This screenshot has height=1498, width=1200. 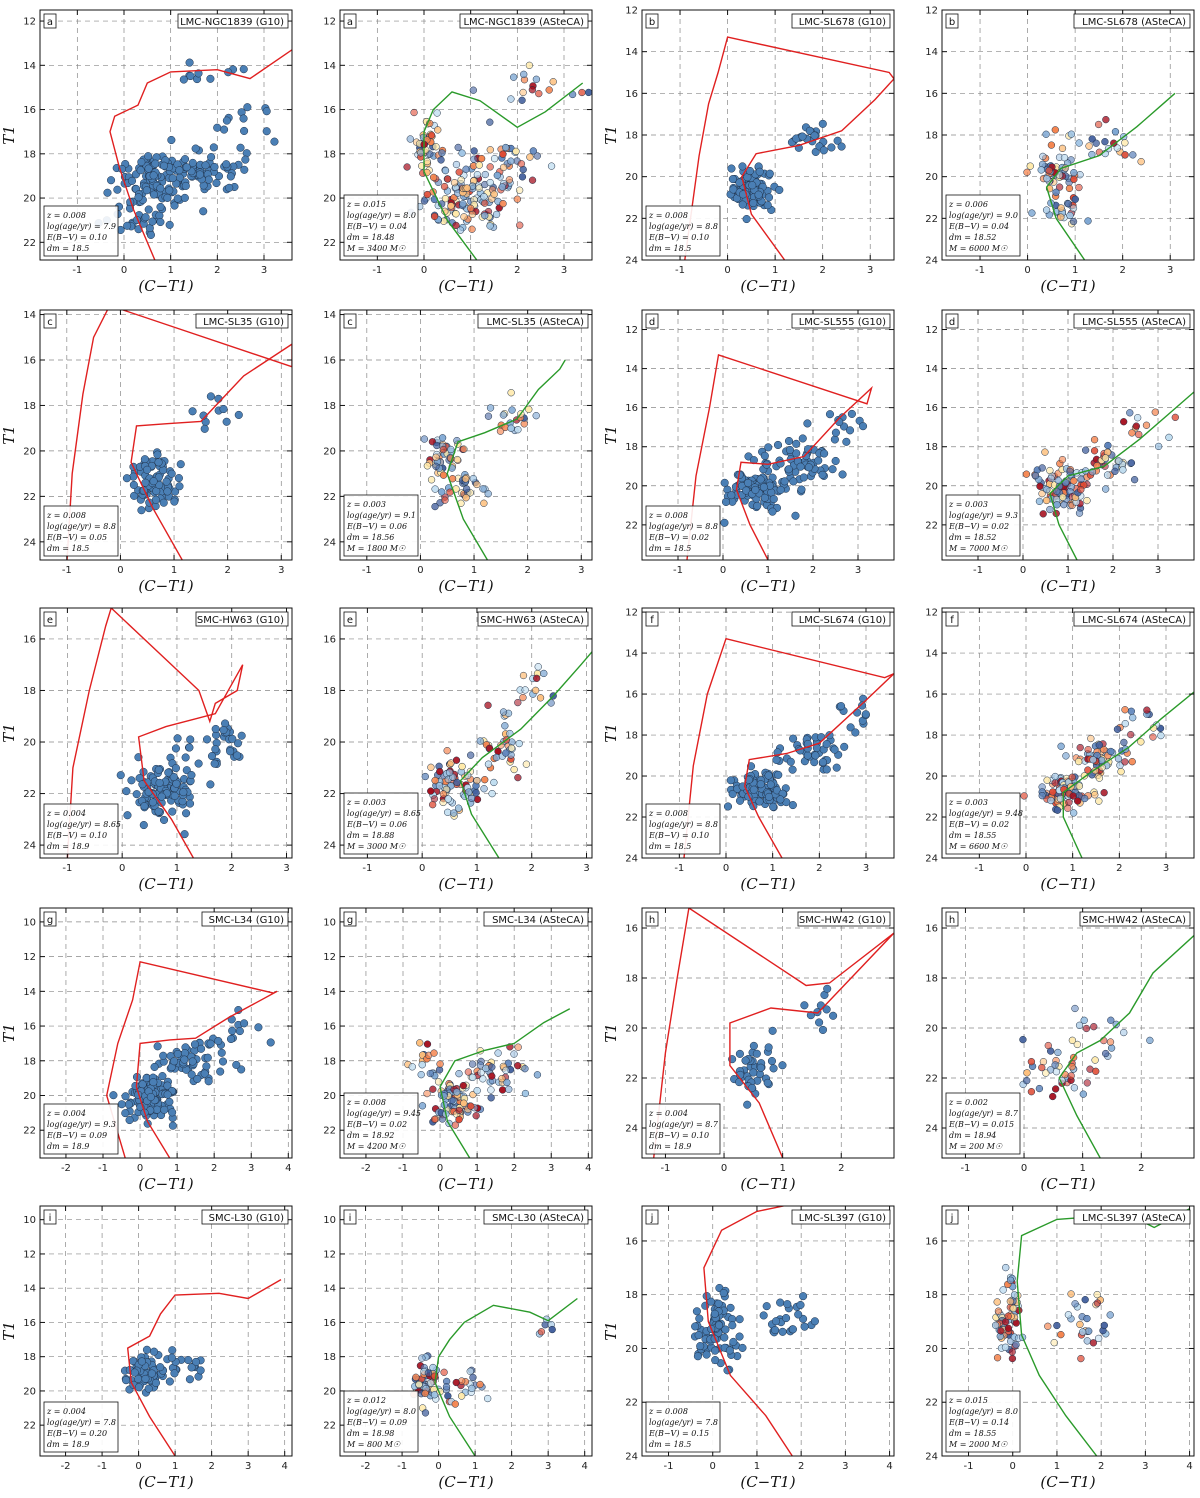 What do you see at coordinates (1126, 1046) in the screenshot?
I see `isochrone-line` at bounding box center [1126, 1046].